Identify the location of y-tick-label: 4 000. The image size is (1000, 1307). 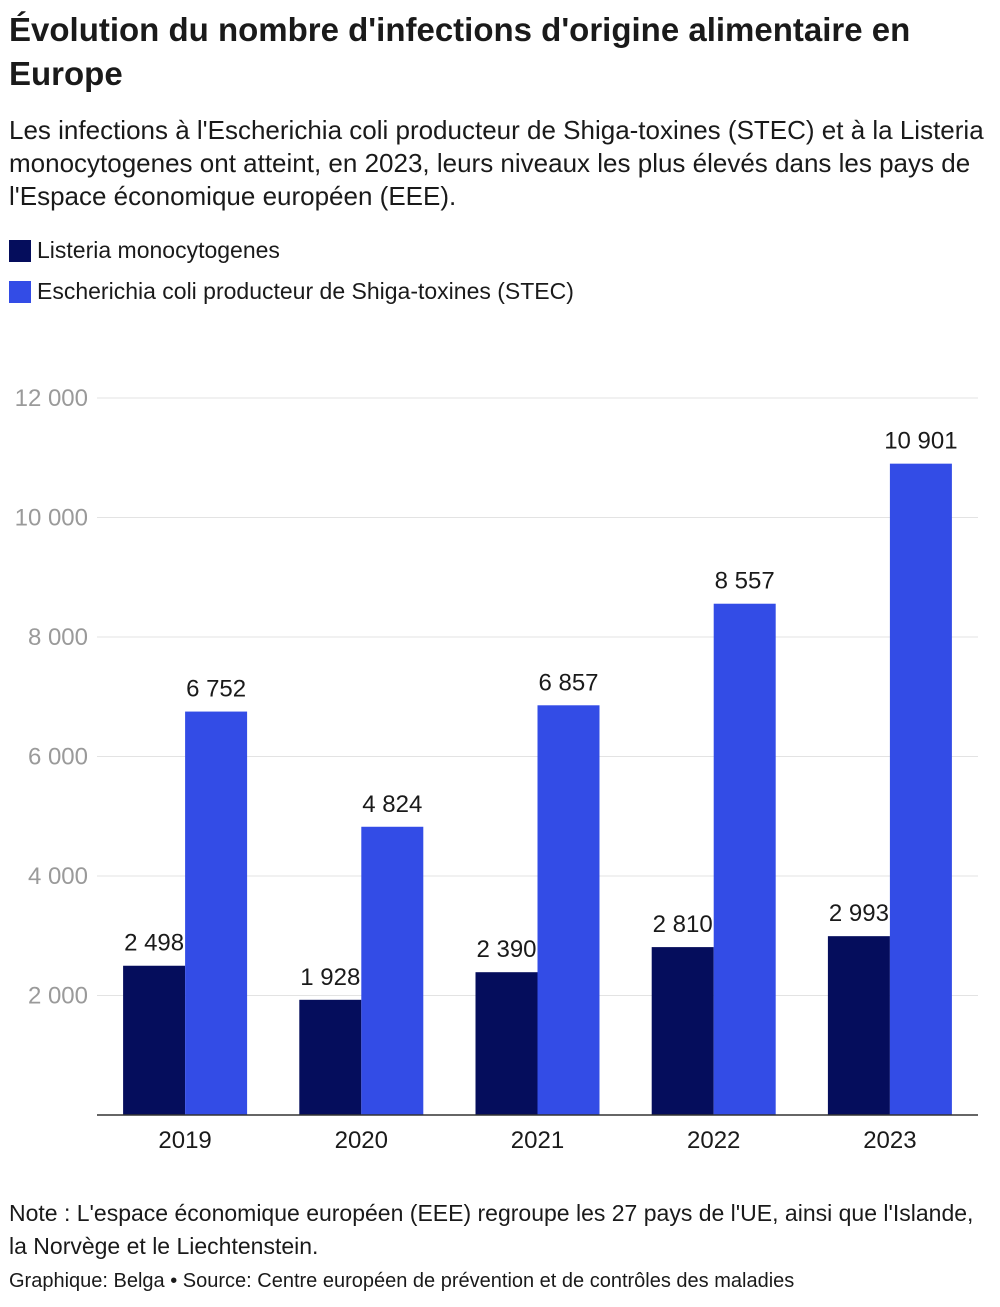
(58, 876).